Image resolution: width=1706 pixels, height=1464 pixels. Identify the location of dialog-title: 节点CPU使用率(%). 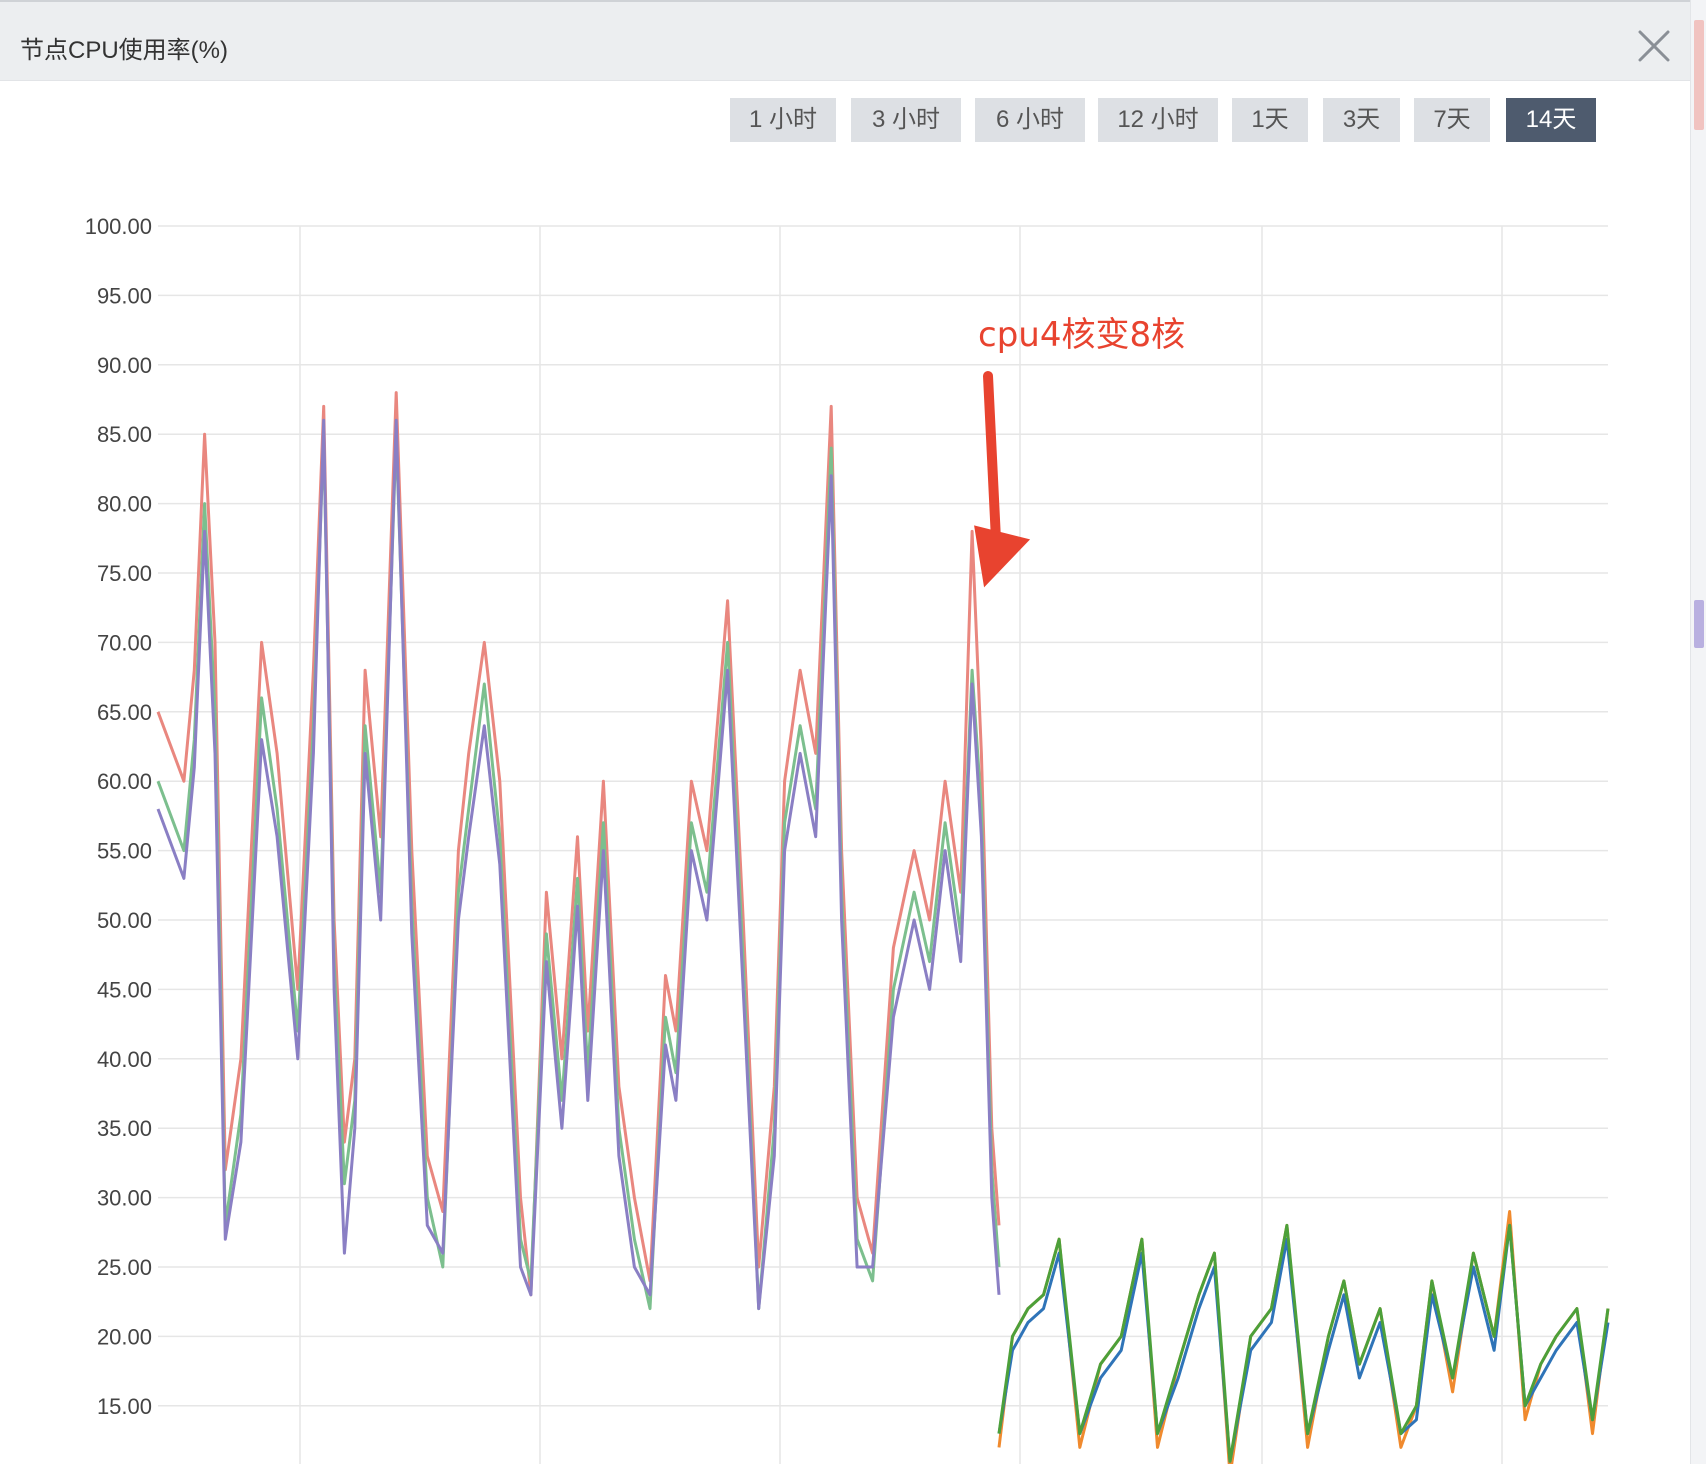
(124, 50).